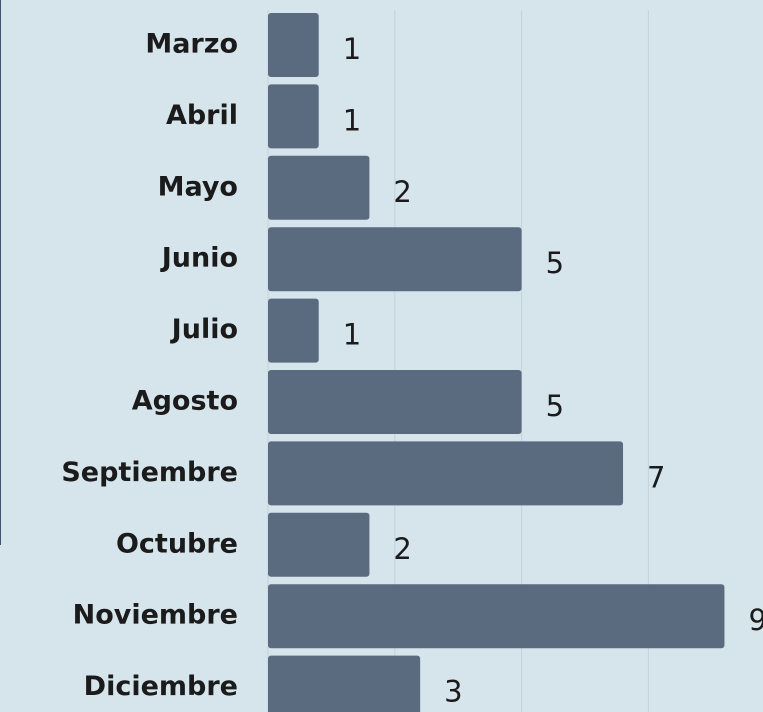  Describe the element at coordinates (755, 620) in the screenshot. I see `value-label: 9` at that location.